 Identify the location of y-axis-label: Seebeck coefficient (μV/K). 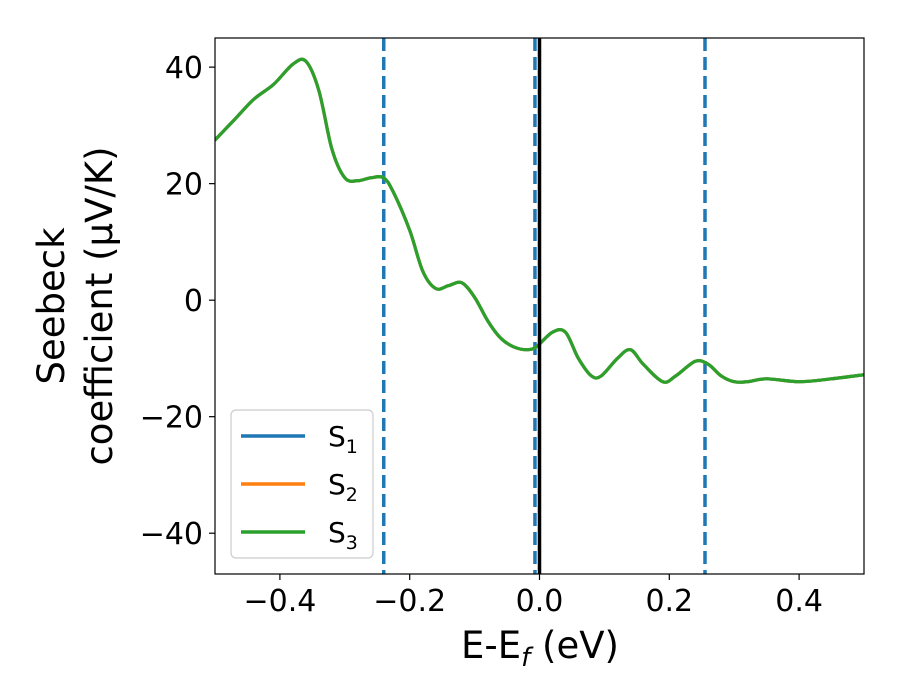
(75, 305).